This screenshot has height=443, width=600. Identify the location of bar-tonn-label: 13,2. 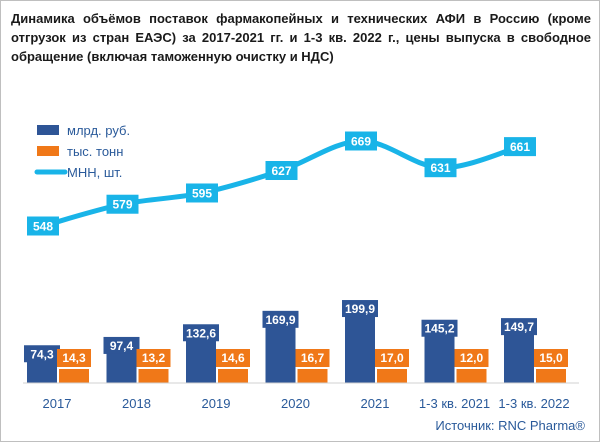
(154, 358).